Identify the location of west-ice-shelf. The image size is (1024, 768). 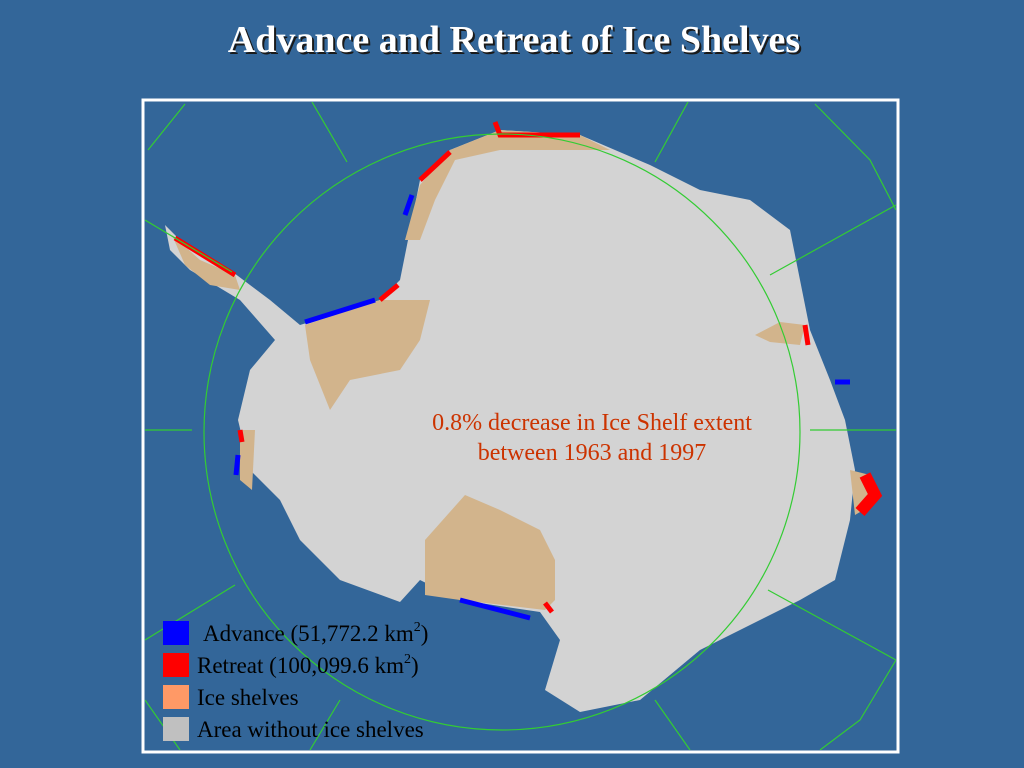
(247, 460).